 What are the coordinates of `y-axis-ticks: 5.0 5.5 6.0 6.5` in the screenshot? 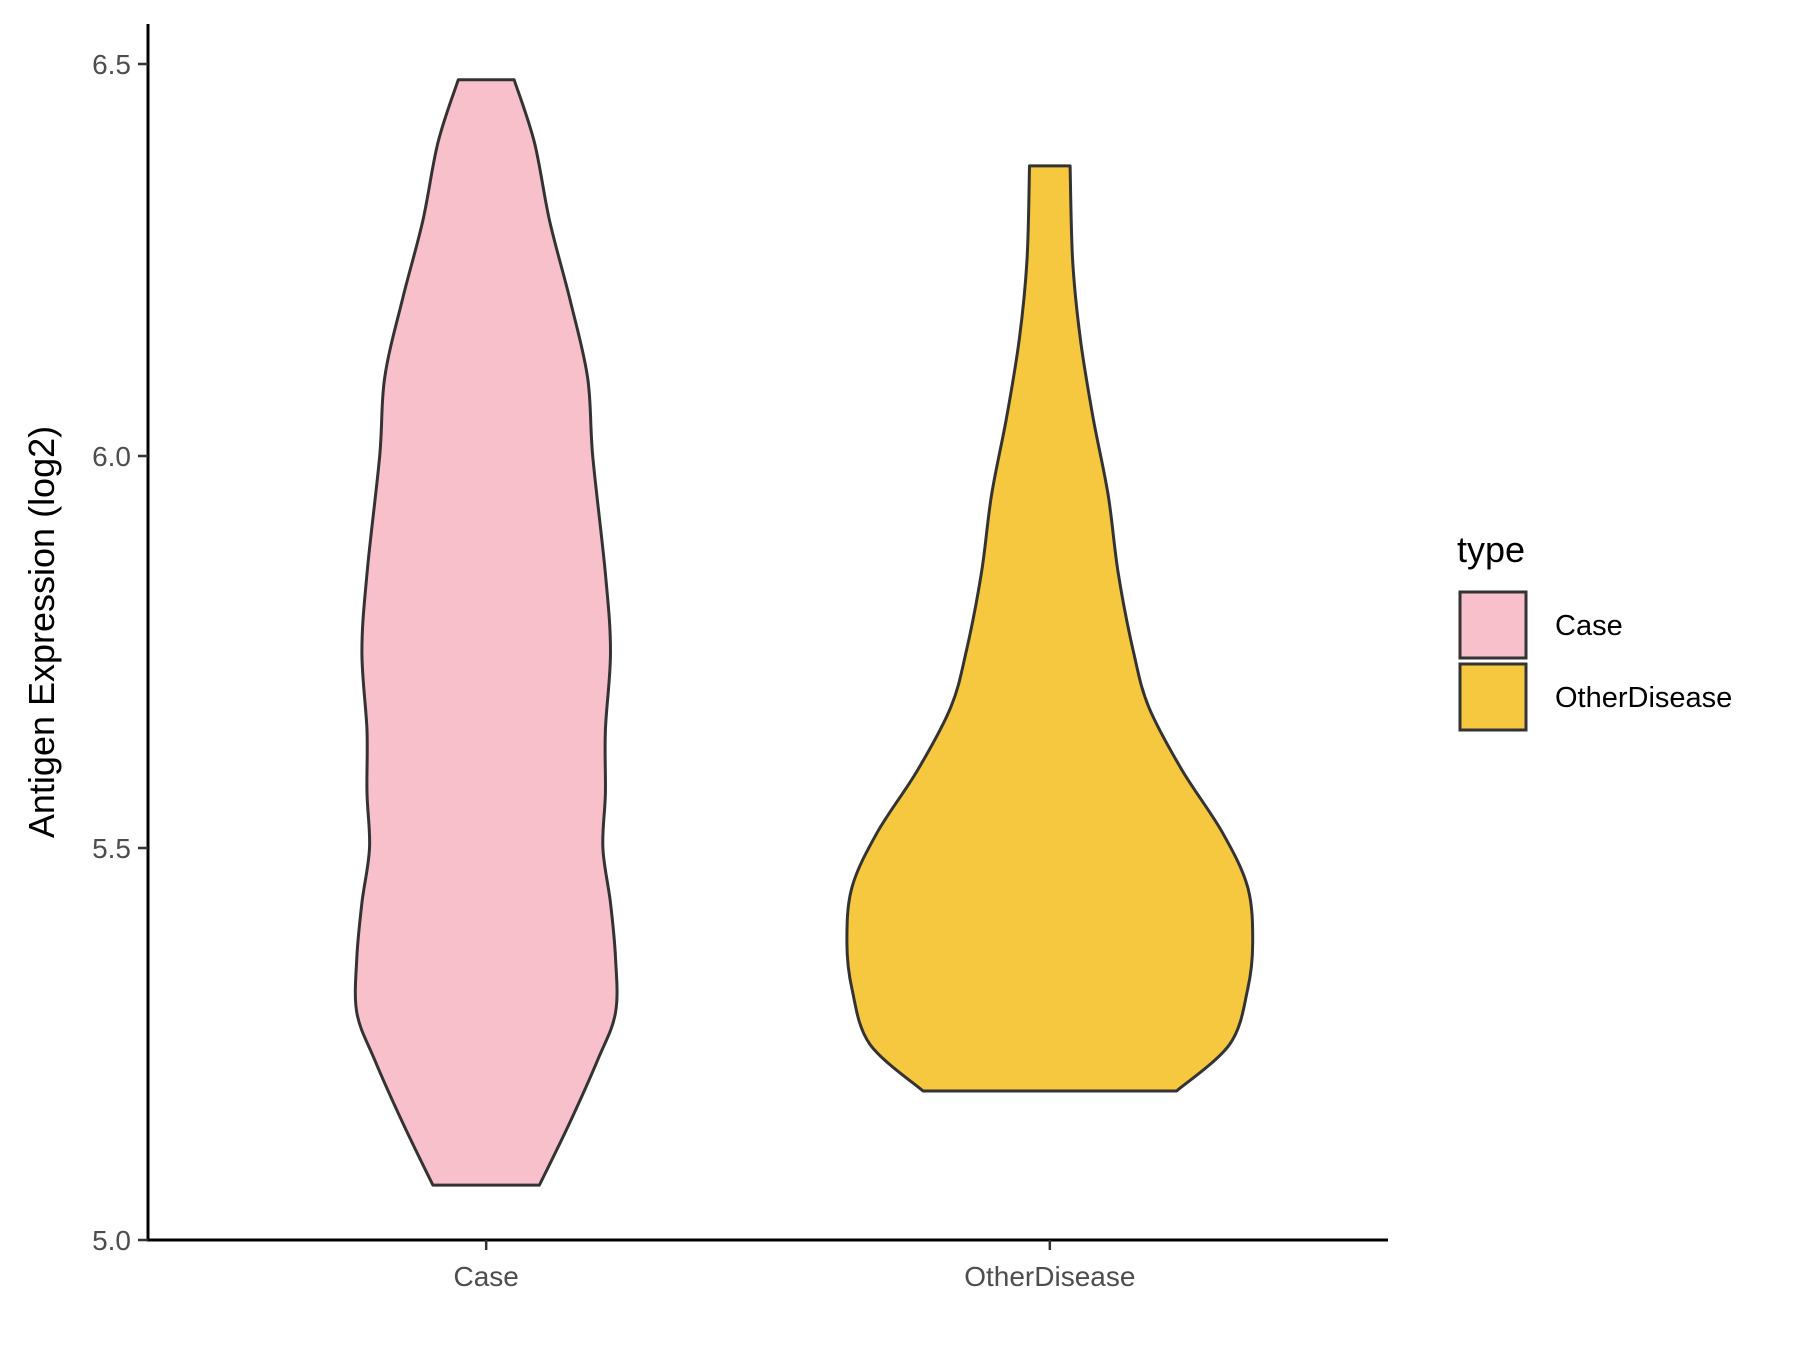 It's located at (120, 652).